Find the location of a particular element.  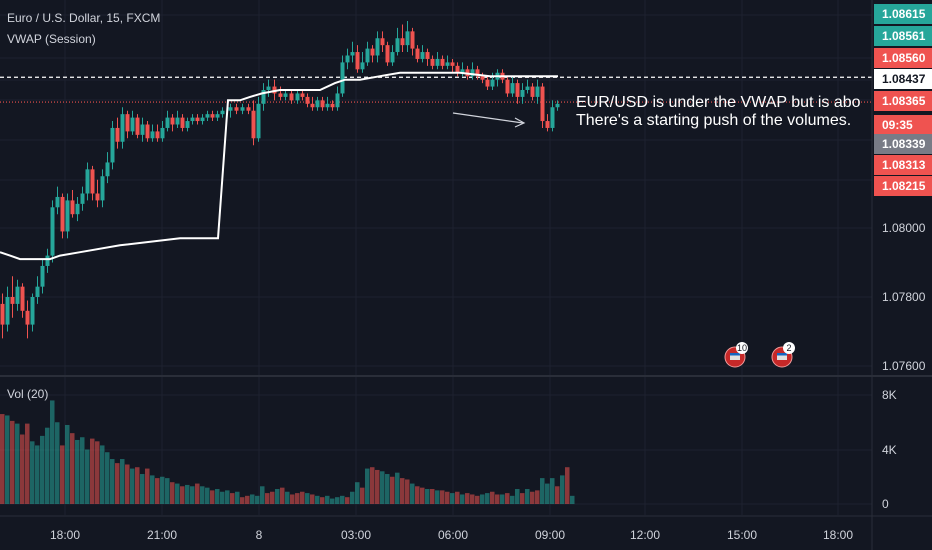

price-tick-label: 1.07800 is located at coordinates (904, 297).